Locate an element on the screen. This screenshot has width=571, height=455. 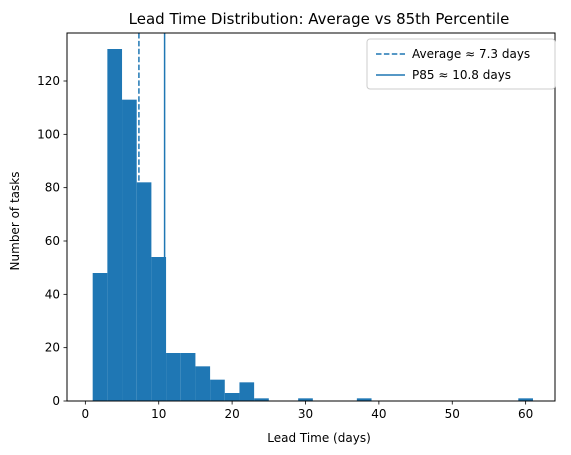
y-tick-label: 60 is located at coordinates (52, 241).